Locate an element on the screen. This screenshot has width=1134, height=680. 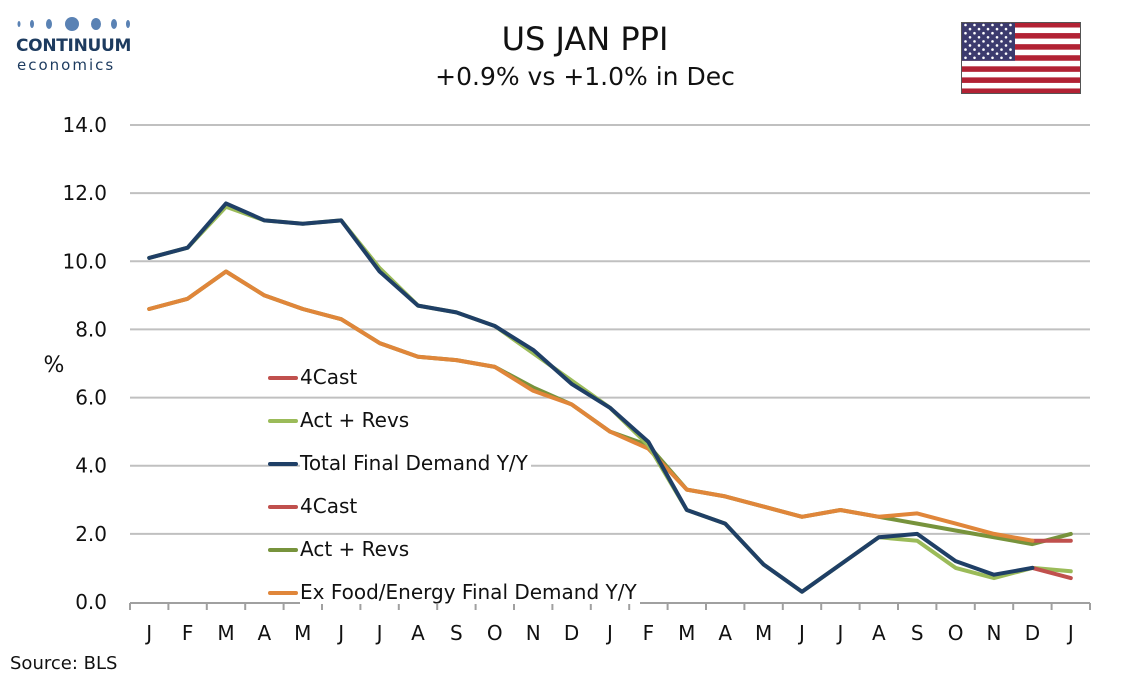
y-tick-label: 6.0 is located at coordinates (91, 398).